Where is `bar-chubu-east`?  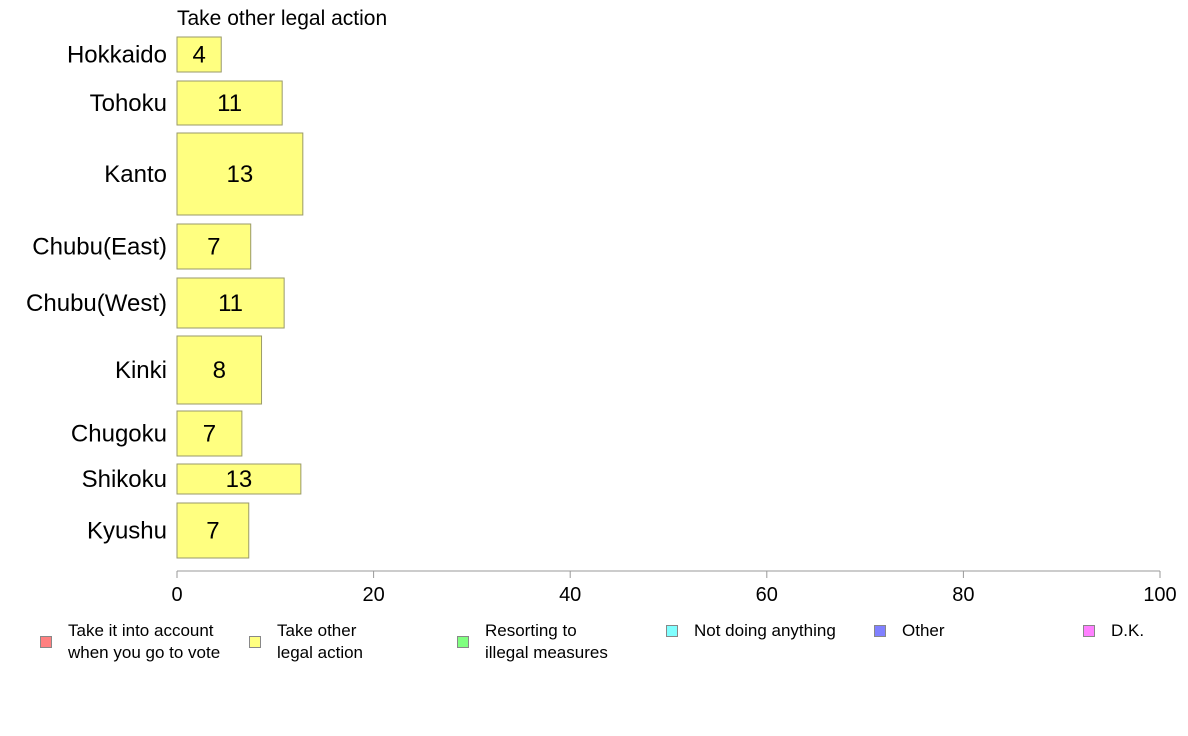
bar-chubu-east is located at coordinates (214, 246).